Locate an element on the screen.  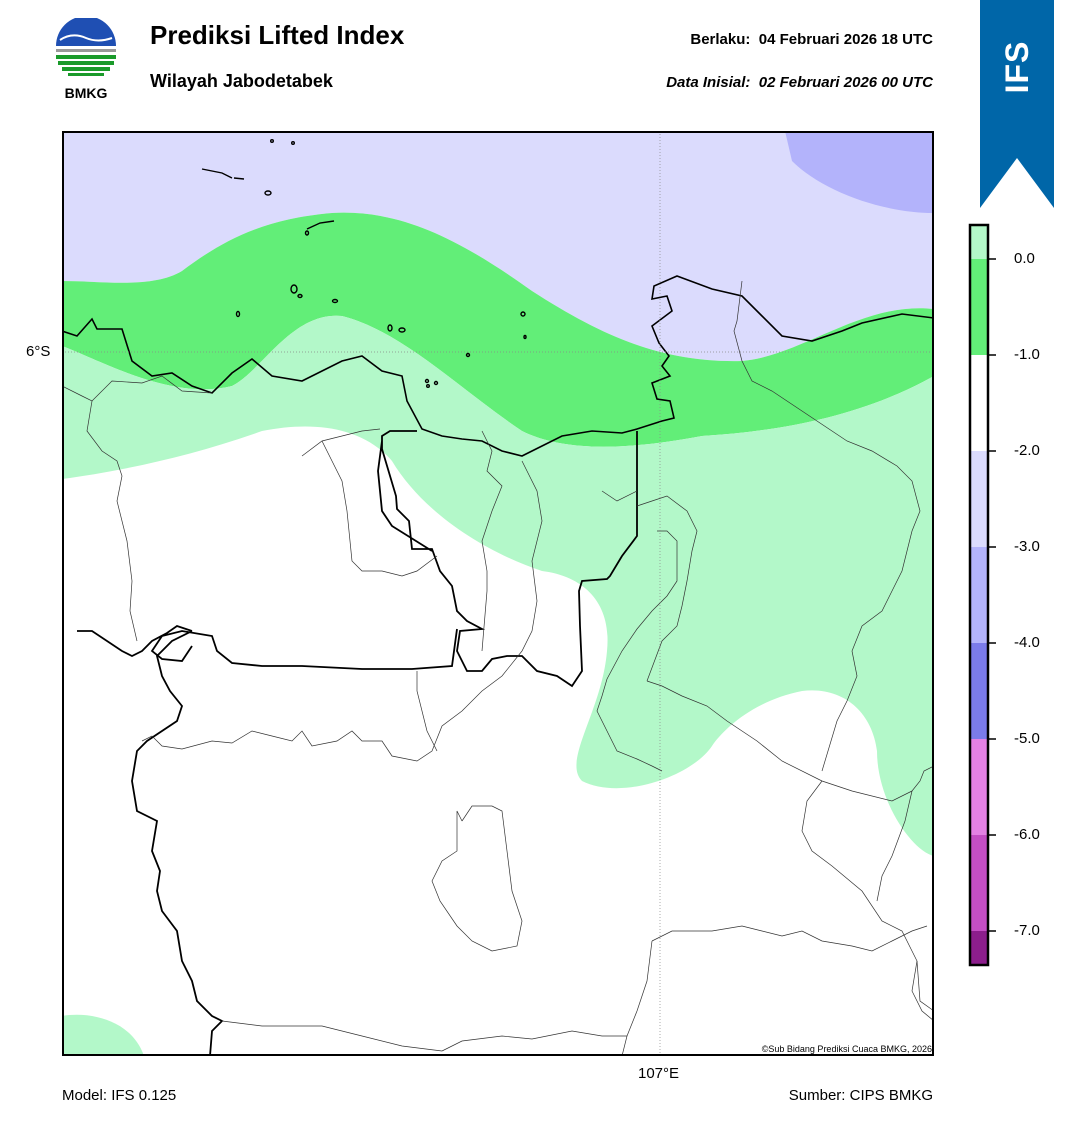
coastline is located at coordinates (498, 366).